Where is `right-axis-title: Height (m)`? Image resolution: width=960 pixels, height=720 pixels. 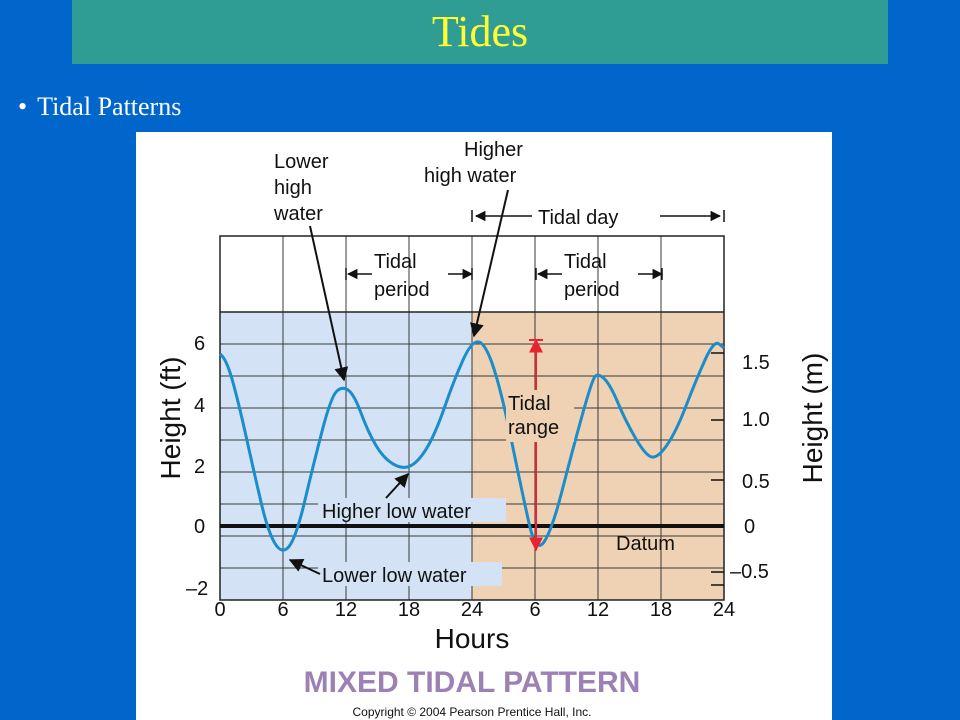 right-axis-title: Height (m) is located at coordinates (812, 418).